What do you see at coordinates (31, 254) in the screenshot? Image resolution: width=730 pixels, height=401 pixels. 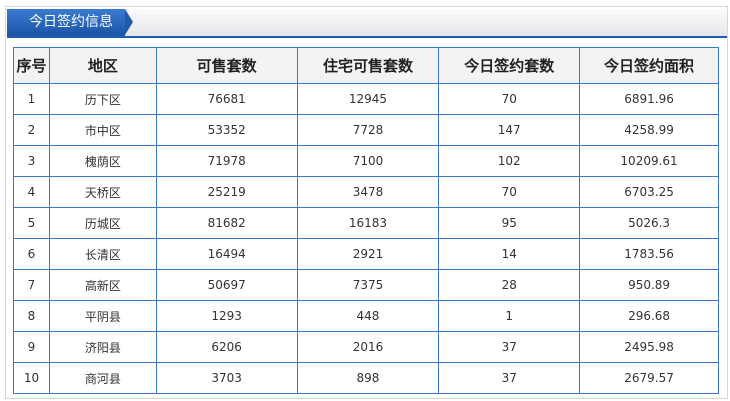 I see `cell-col-index: 6` at bounding box center [31, 254].